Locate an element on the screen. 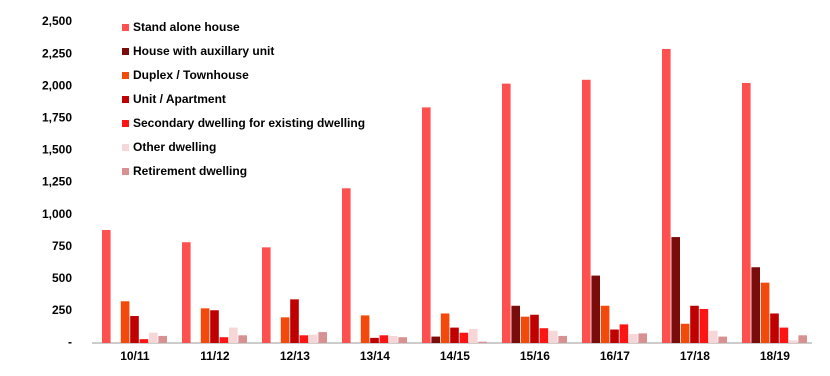 The height and width of the screenshot is (376, 830). y-tick-label: 250 is located at coordinates (62, 310).